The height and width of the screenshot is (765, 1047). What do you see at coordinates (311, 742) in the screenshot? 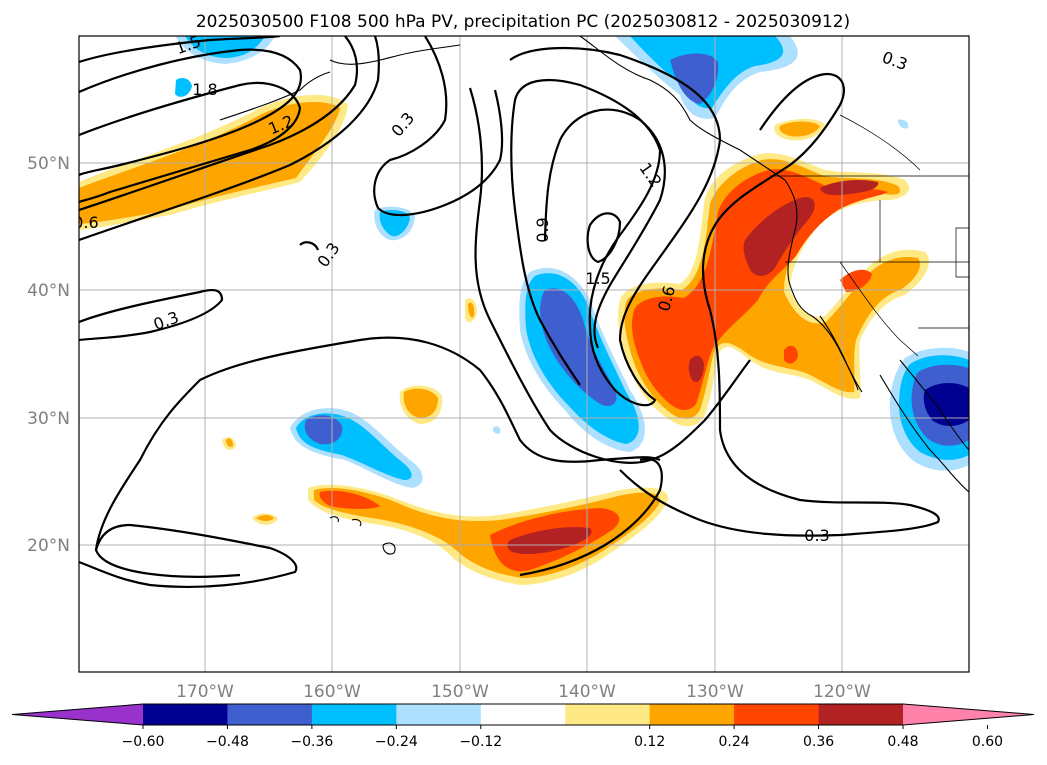
I see `colorbar-tick-label: −0.36` at bounding box center [311, 742].